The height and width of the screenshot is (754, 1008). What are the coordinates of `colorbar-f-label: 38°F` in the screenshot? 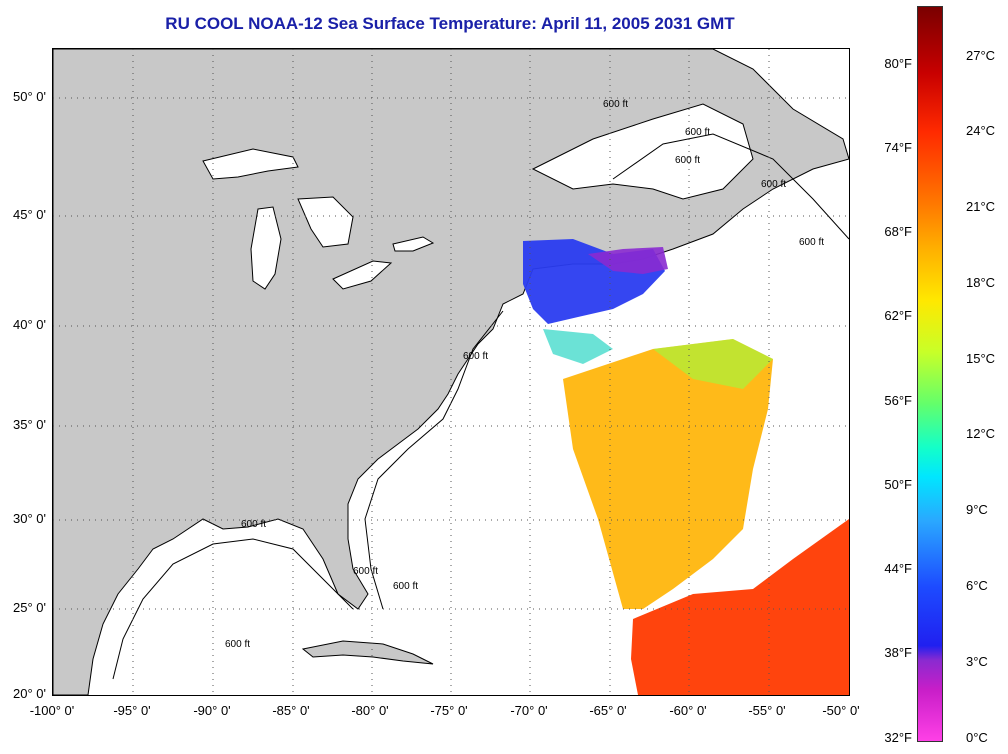 It's located at (898, 652).